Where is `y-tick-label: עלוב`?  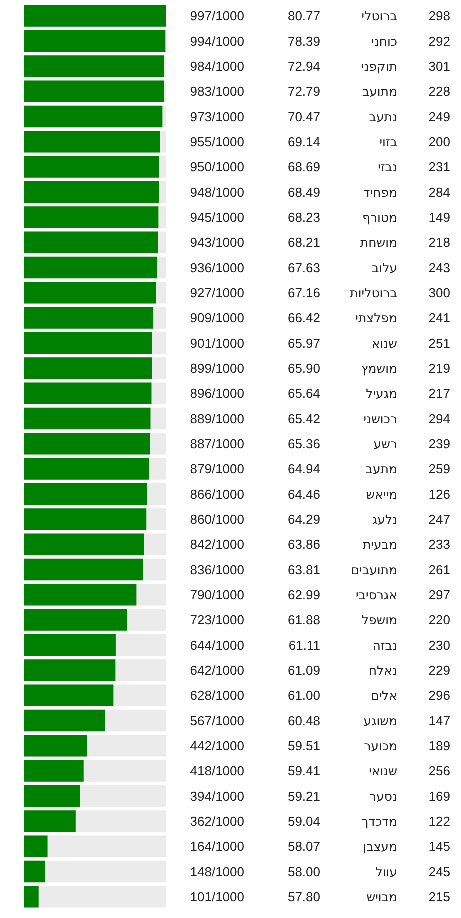 y-tick-label: עלוב is located at coordinates (385, 268).